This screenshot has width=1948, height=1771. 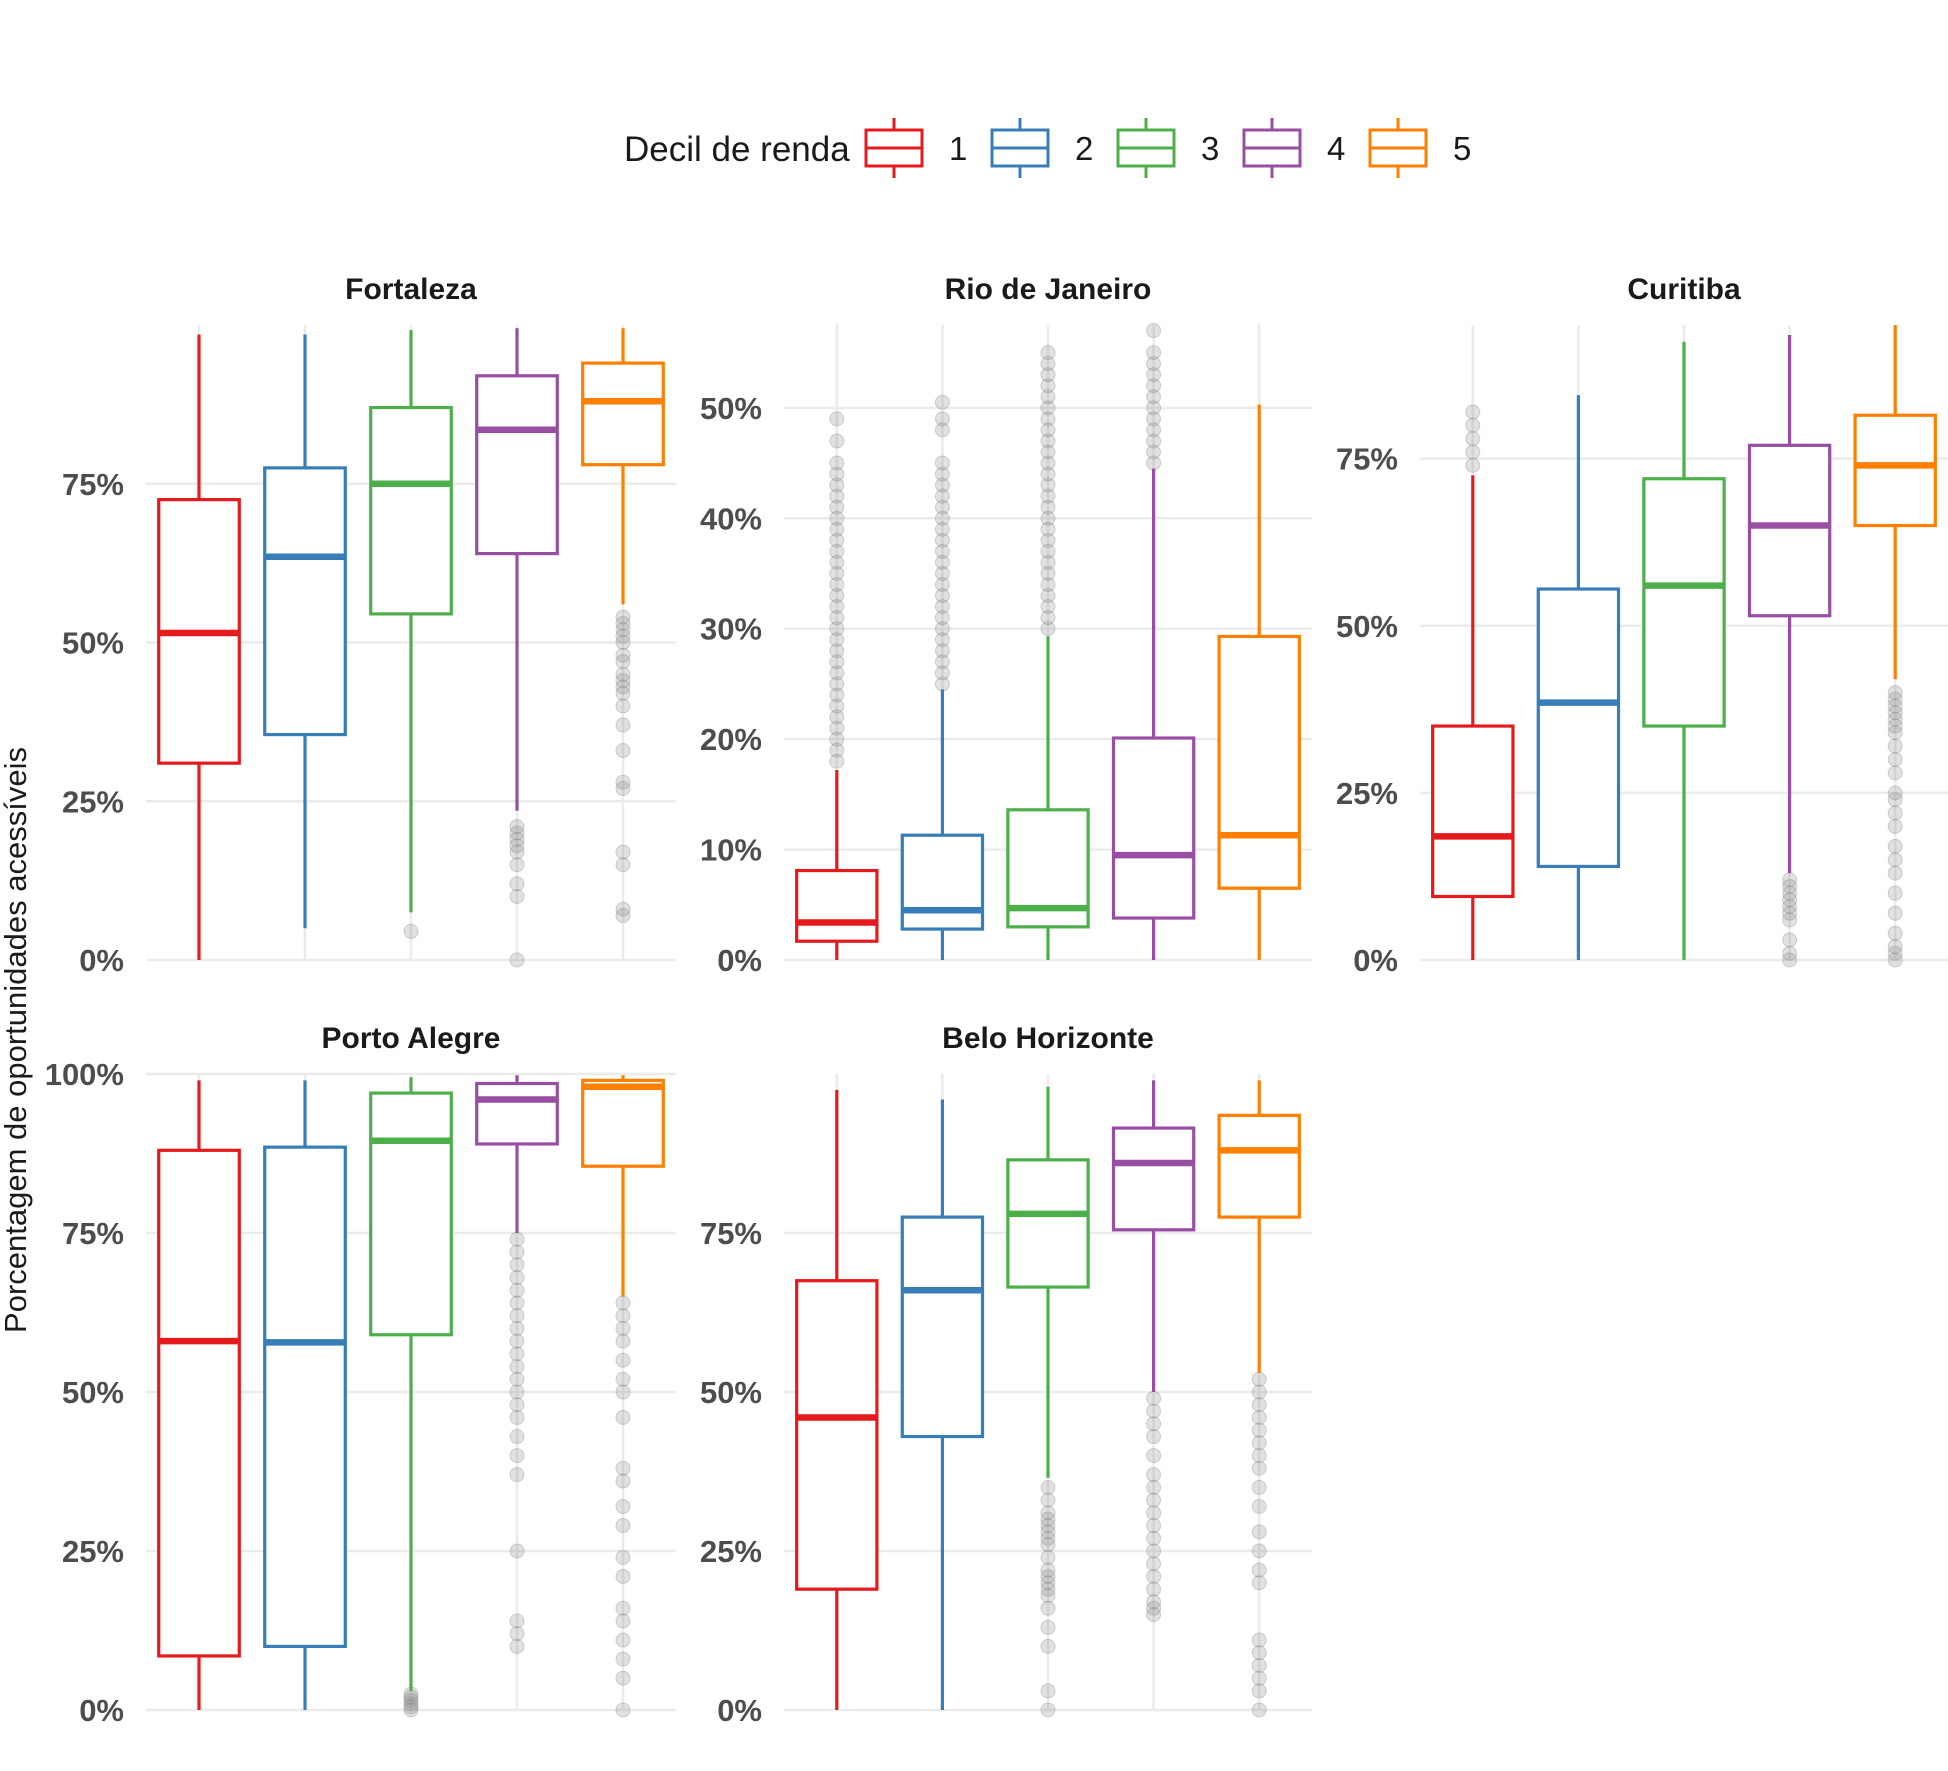 I want to click on y-tick-label: 20%, so click(x=731, y=739).